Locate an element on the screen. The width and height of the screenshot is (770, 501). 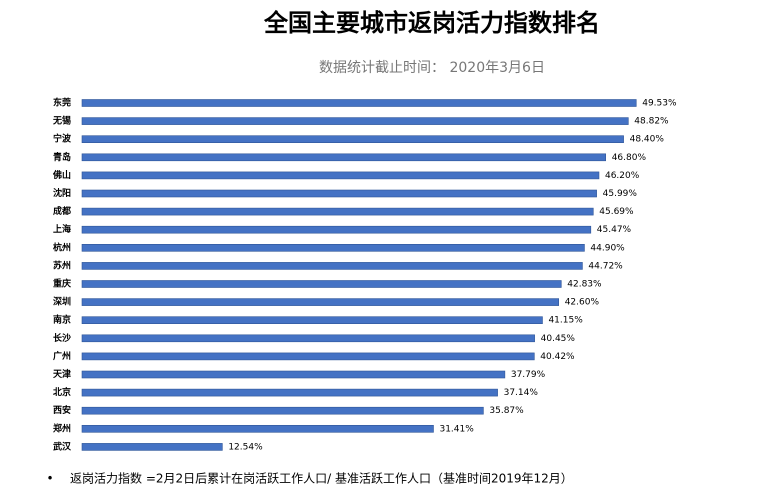
y-tick-label: 苏州 is located at coordinates (62, 265).